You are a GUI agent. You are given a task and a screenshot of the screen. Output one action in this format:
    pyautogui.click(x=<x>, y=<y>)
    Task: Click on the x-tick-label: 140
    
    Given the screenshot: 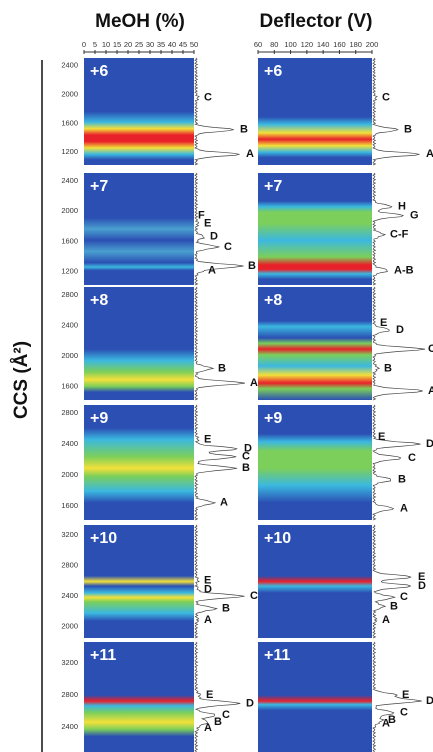 What is the action you would take?
    pyautogui.click(x=323, y=44)
    